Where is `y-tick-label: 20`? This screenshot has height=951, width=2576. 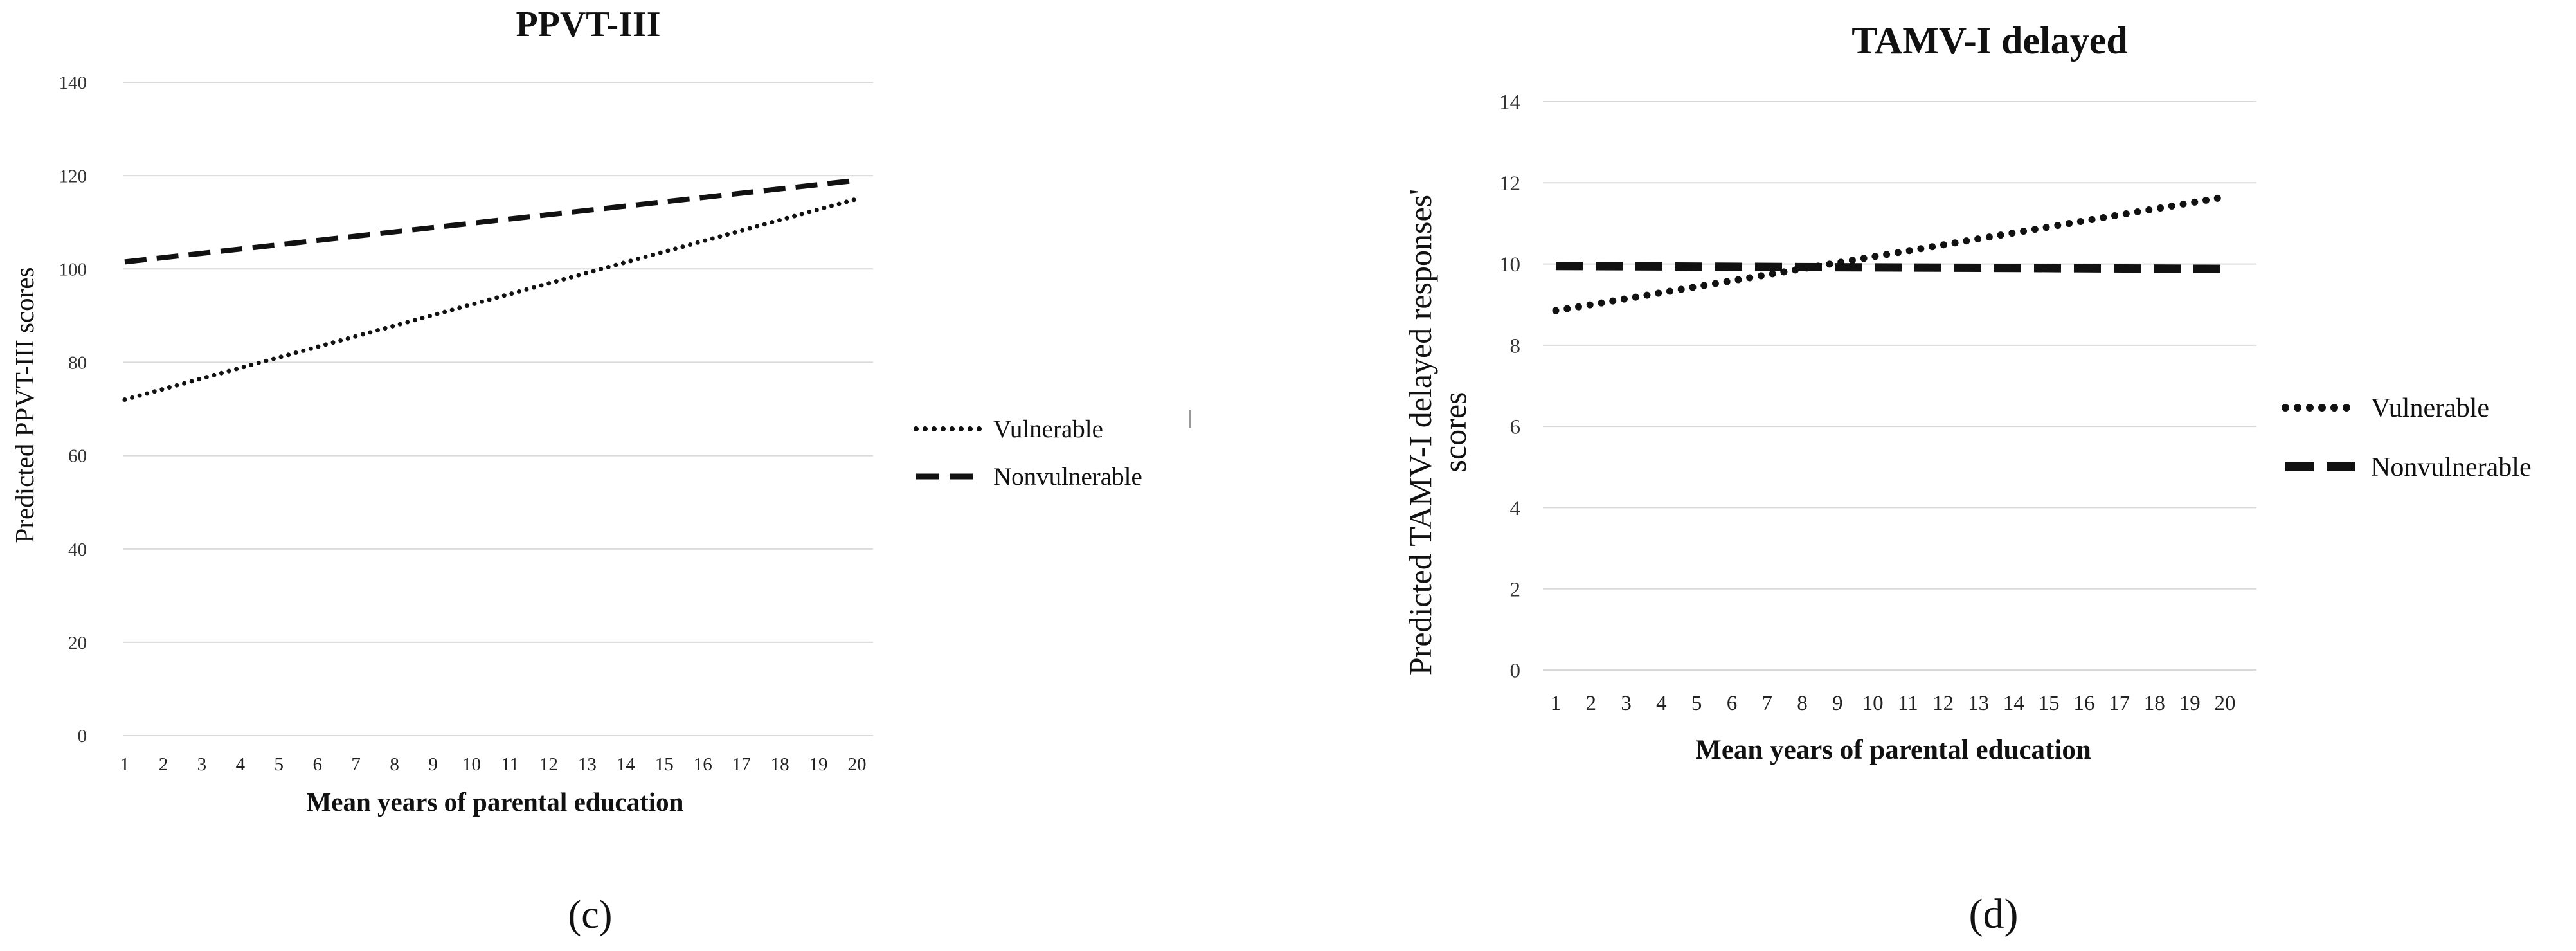
y-tick-label: 20 is located at coordinates (77, 643).